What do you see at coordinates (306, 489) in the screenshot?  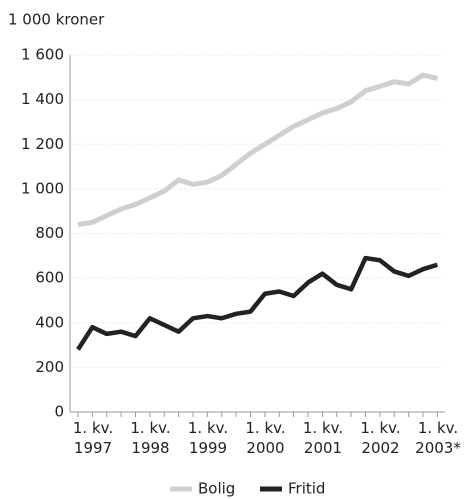 I see `legend-label: Fritid` at bounding box center [306, 489].